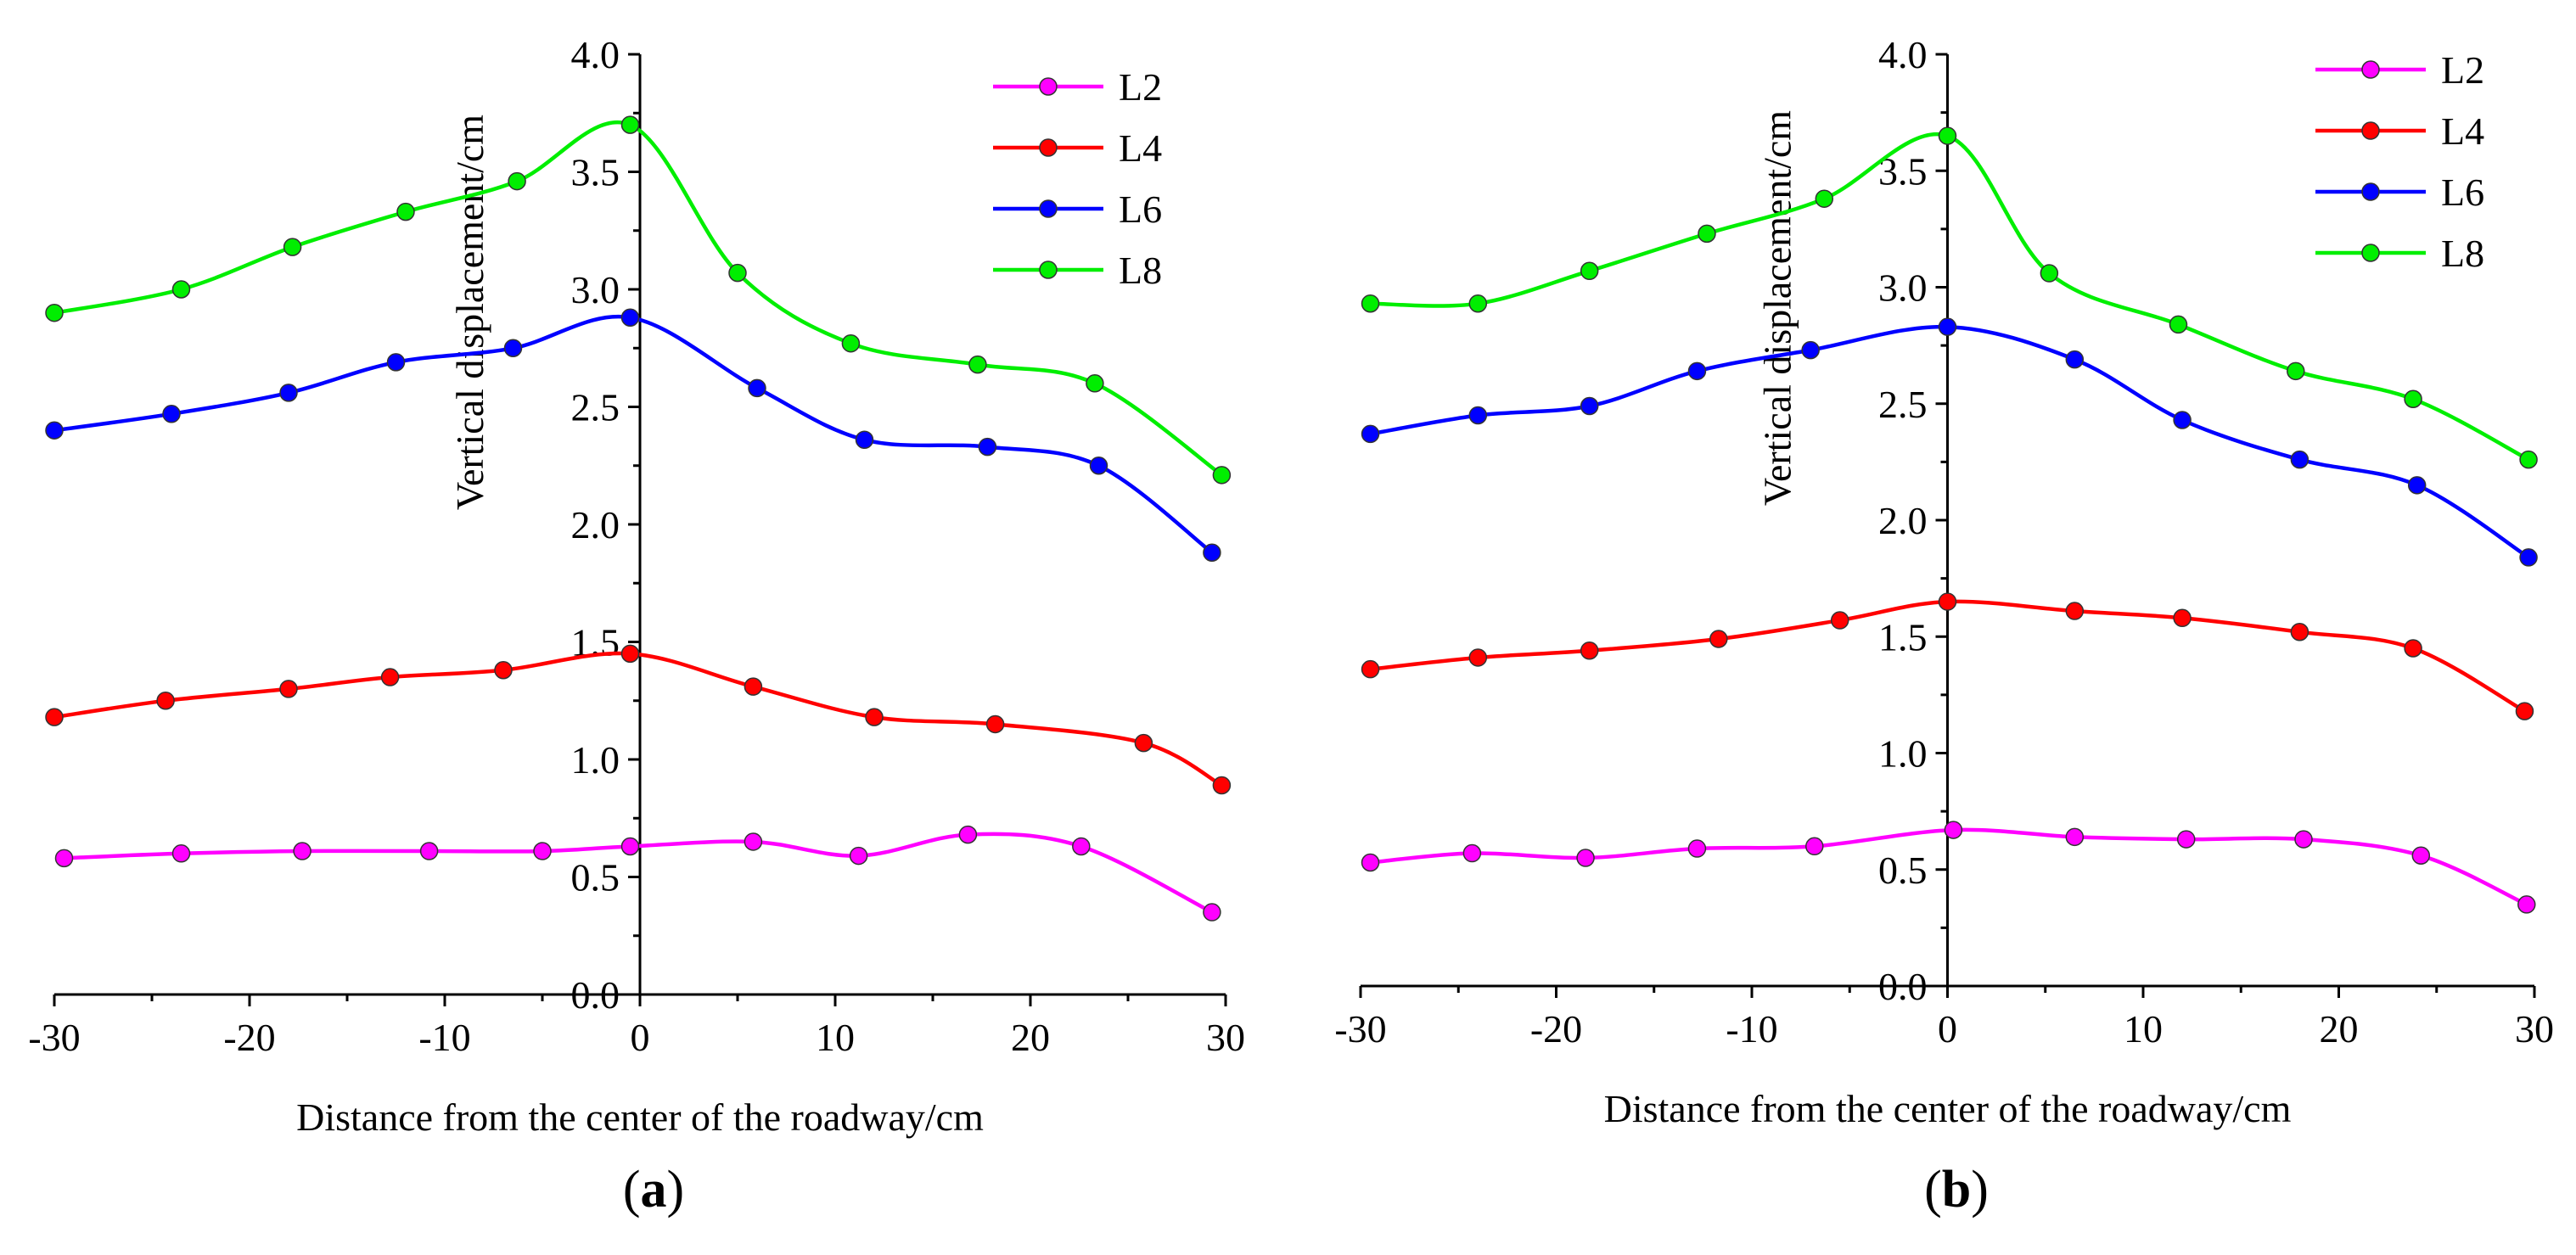  What do you see at coordinates (2462, 253) in the screenshot?
I see `legend-label: L8` at bounding box center [2462, 253].